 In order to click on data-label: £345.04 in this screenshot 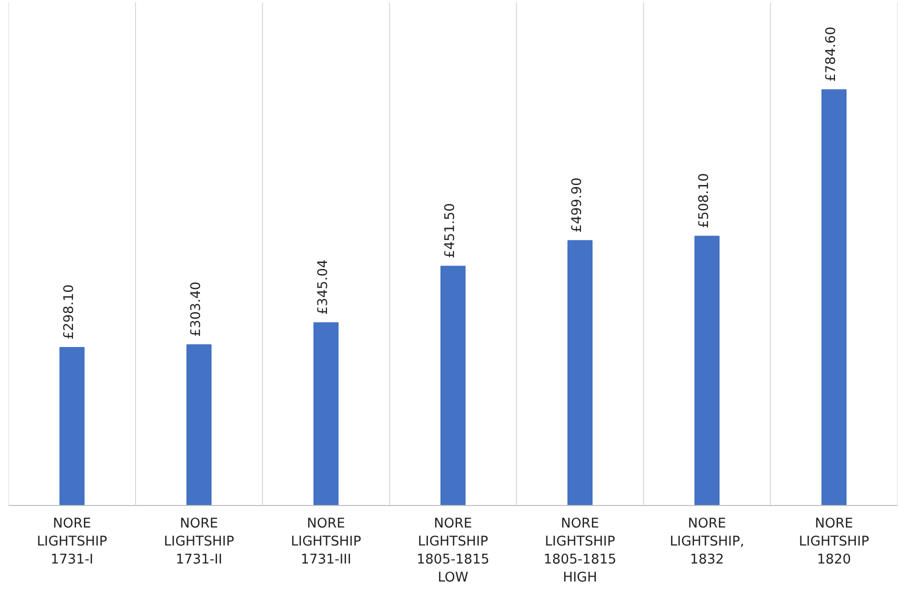, I will do `click(323, 287)`.